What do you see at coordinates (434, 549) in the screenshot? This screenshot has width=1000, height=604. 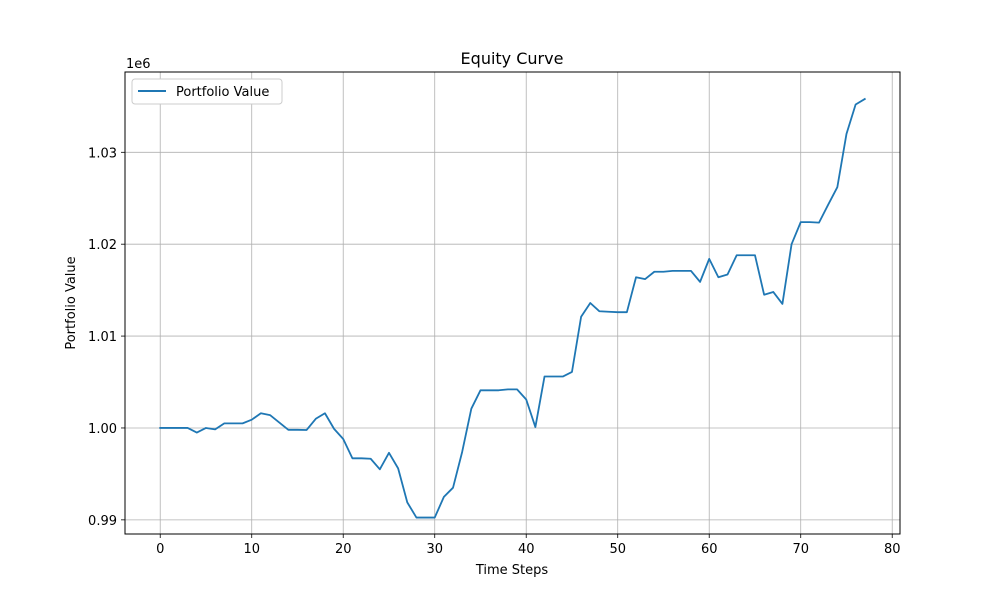 I see `x-tick-label: 30` at bounding box center [434, 549].